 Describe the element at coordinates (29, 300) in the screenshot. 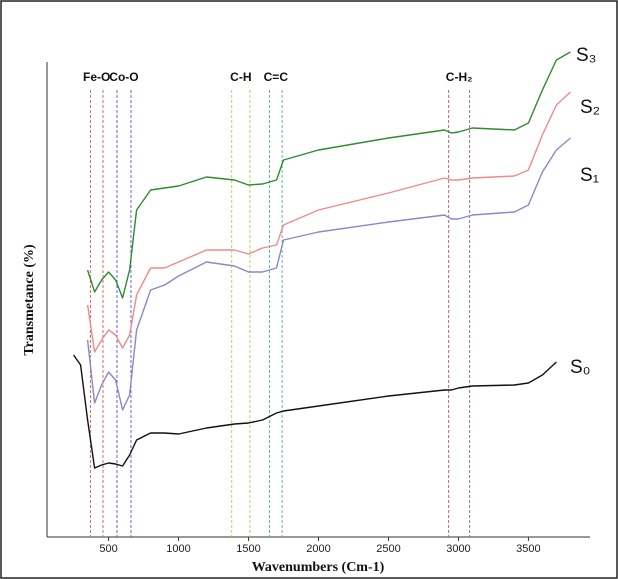

I see `y-axis-label: Transmetance (%)` at that location.